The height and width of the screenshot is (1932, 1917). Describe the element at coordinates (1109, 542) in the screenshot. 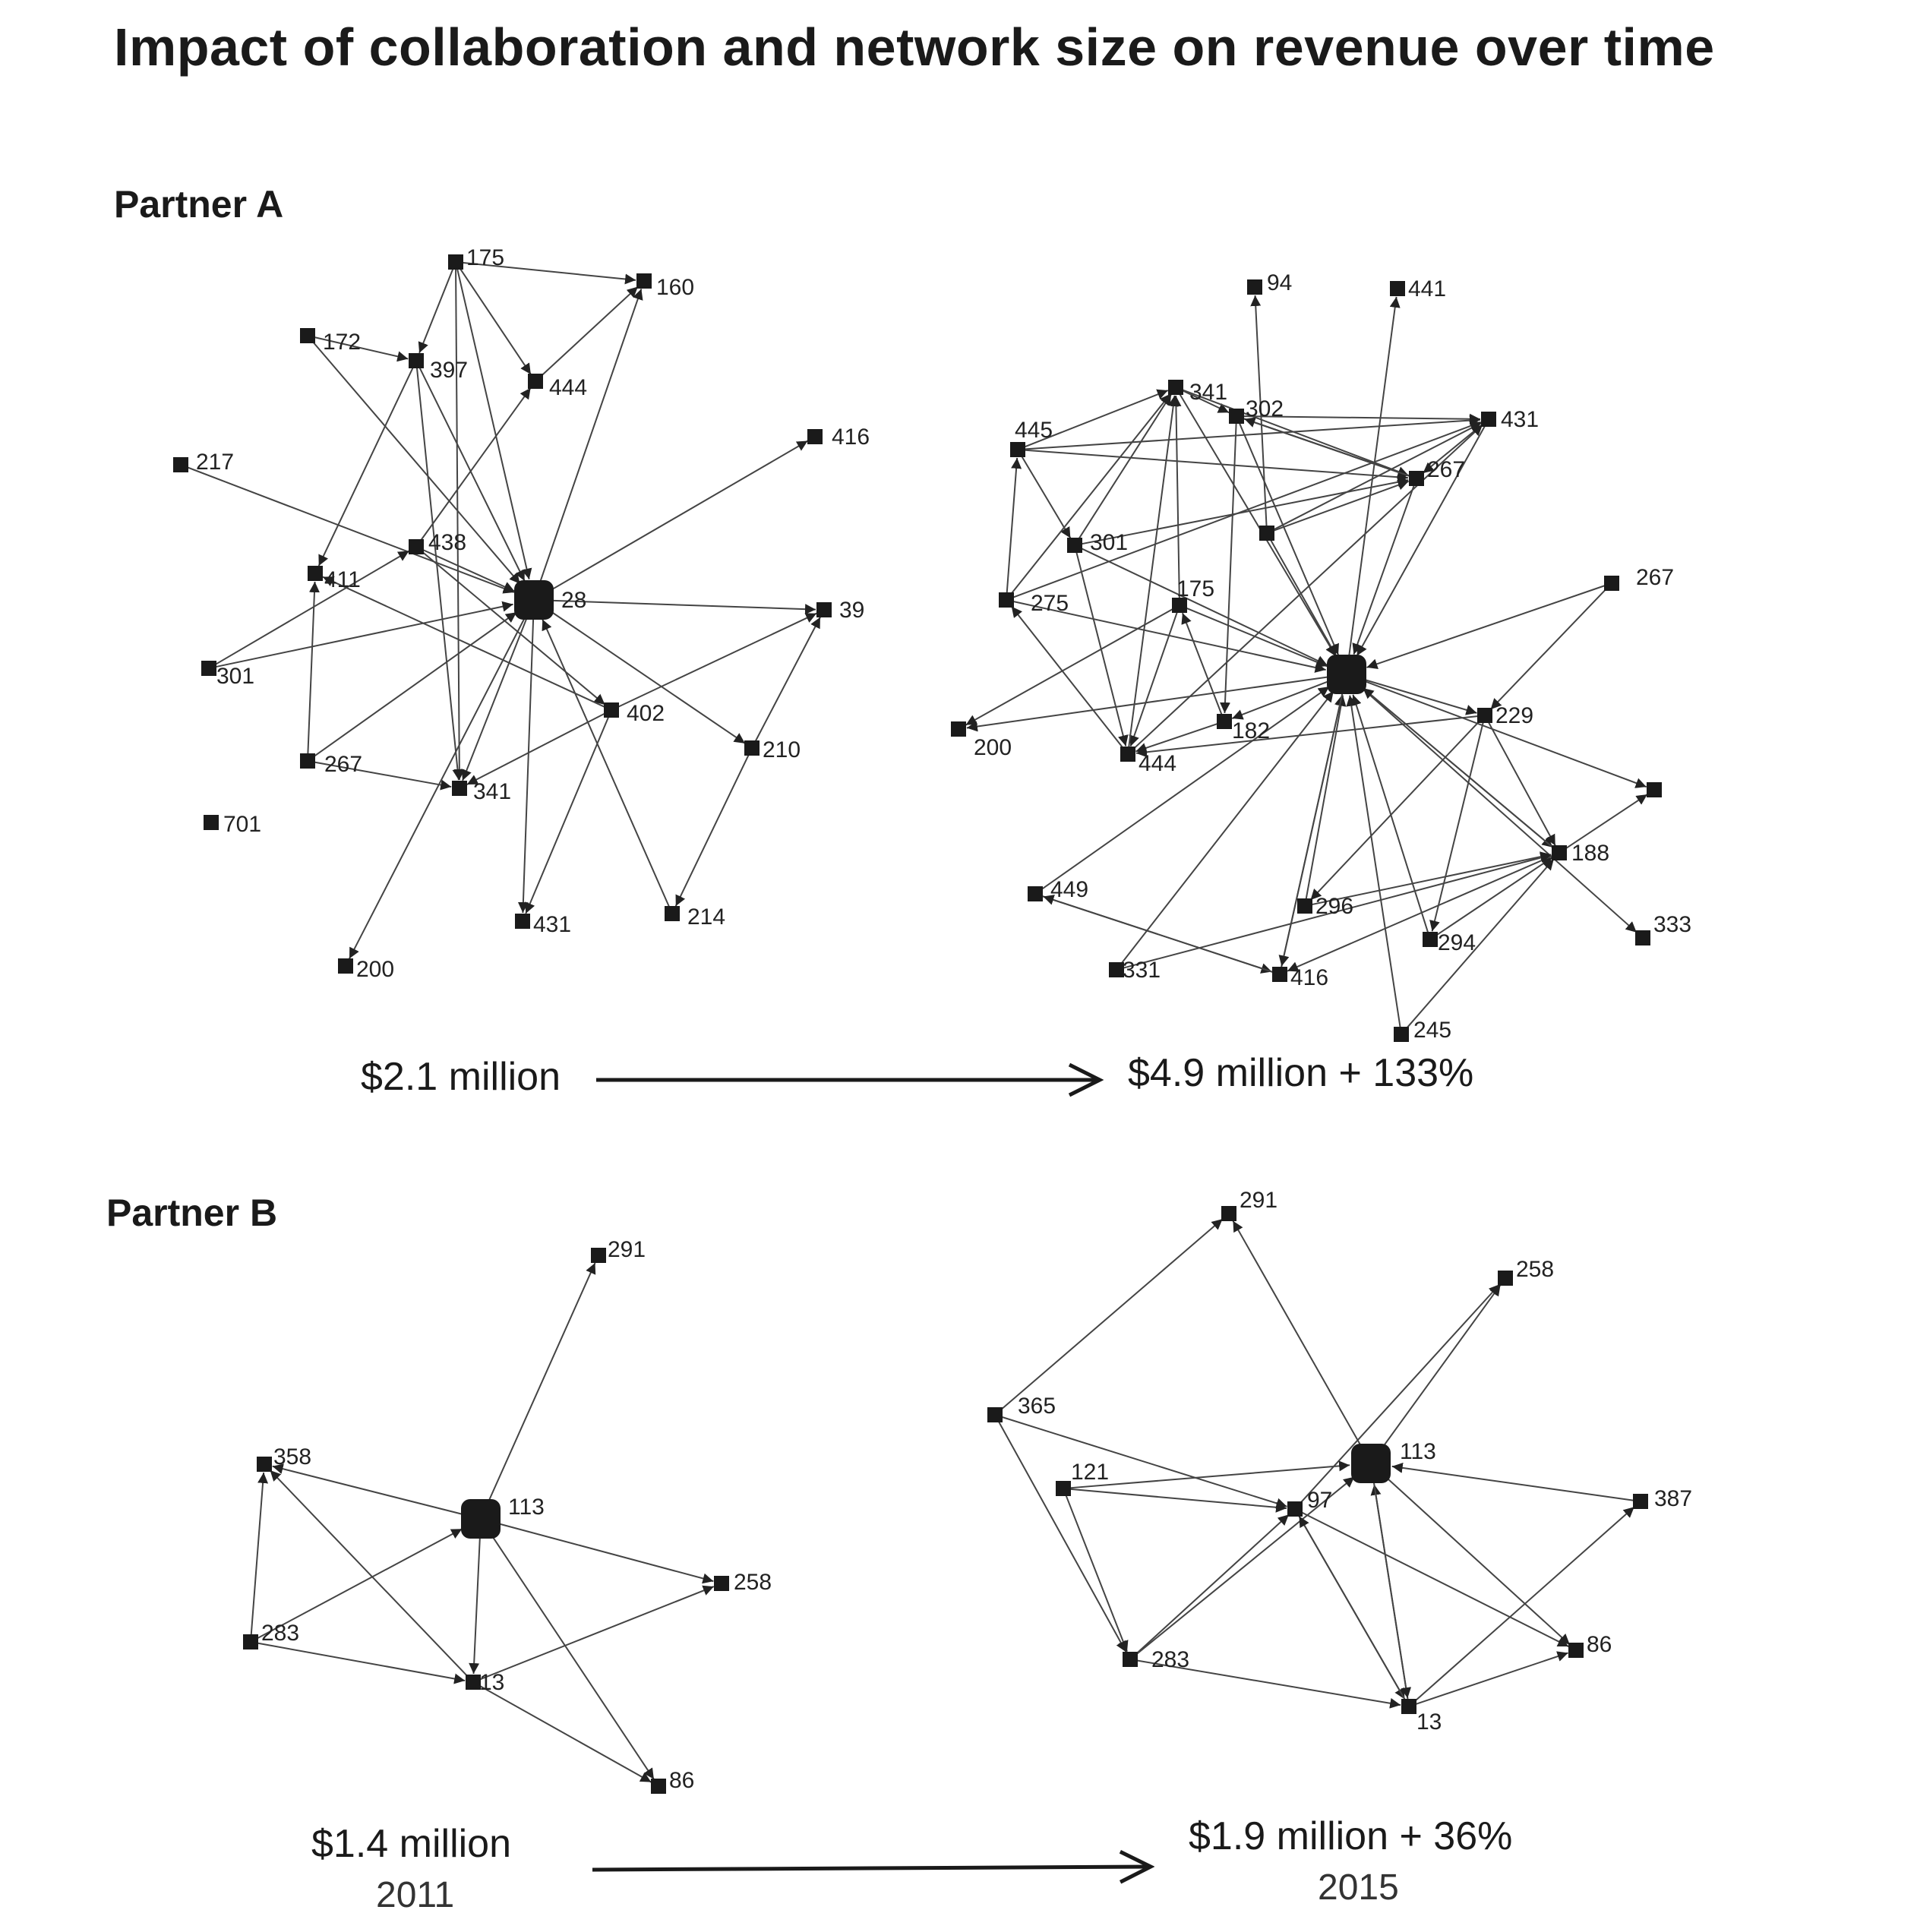

I see `partner-a-after-node-label-301: 301` at that location.